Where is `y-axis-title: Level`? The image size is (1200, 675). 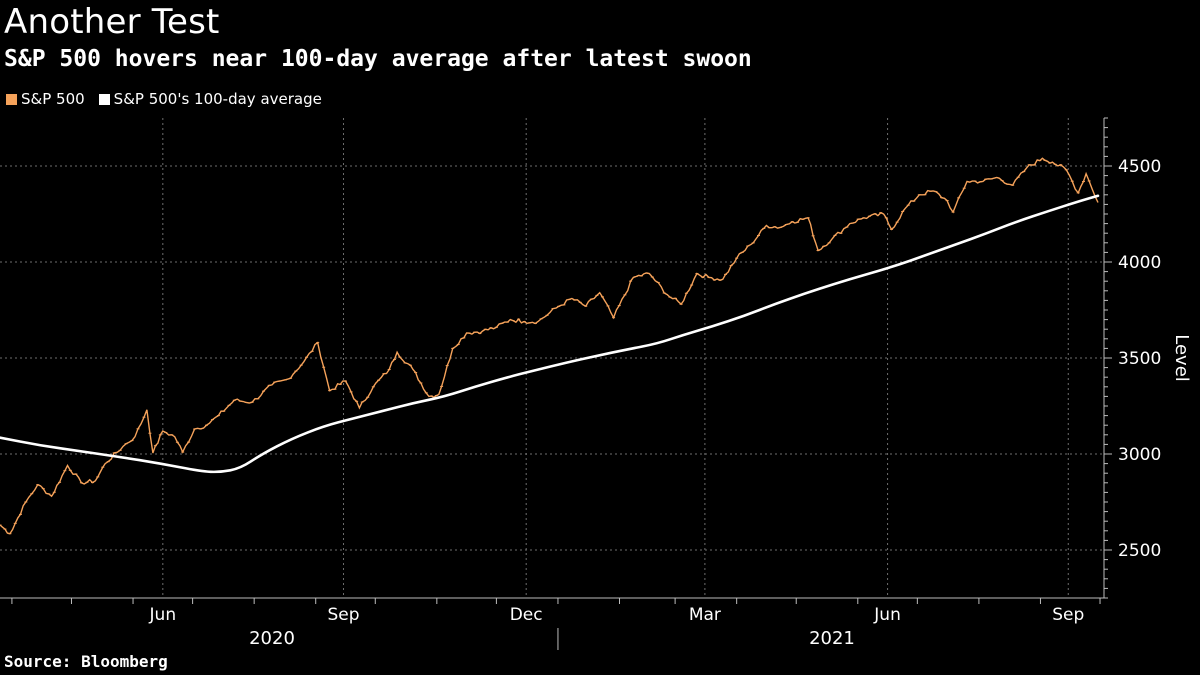
y-axis-title: Level is located at coordinates (1181, 358).